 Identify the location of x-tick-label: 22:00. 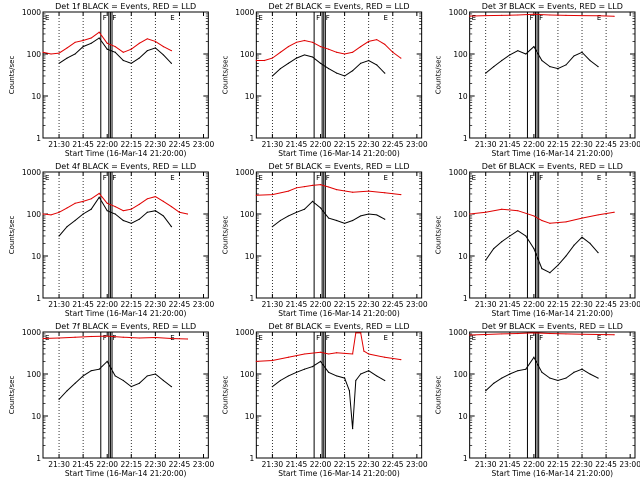
(107, 464).